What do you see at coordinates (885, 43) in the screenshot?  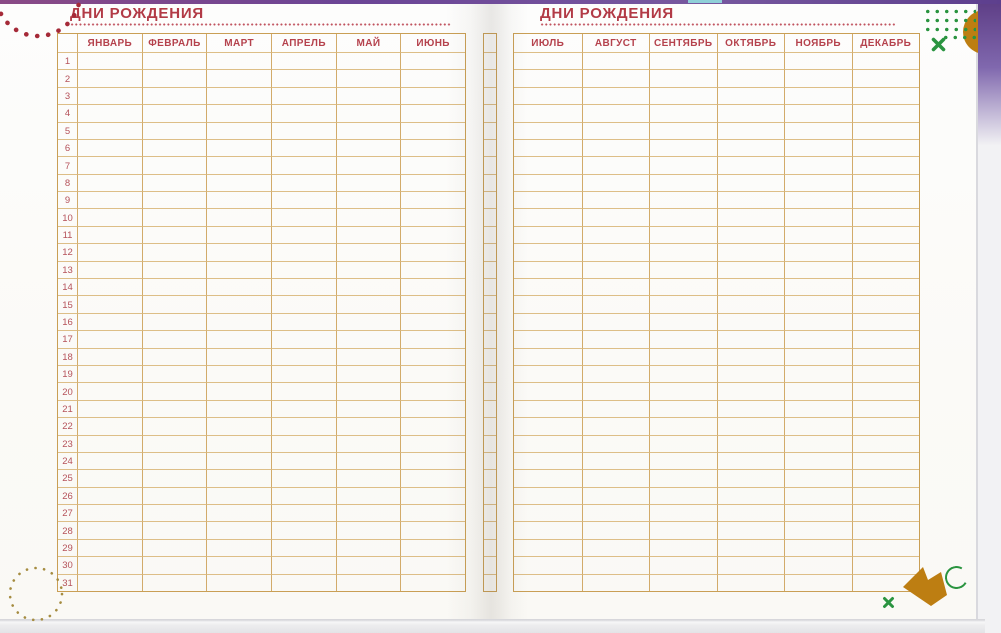 I see `month-header: ДЕКАБРЬ` at bounding box center [885, 43].